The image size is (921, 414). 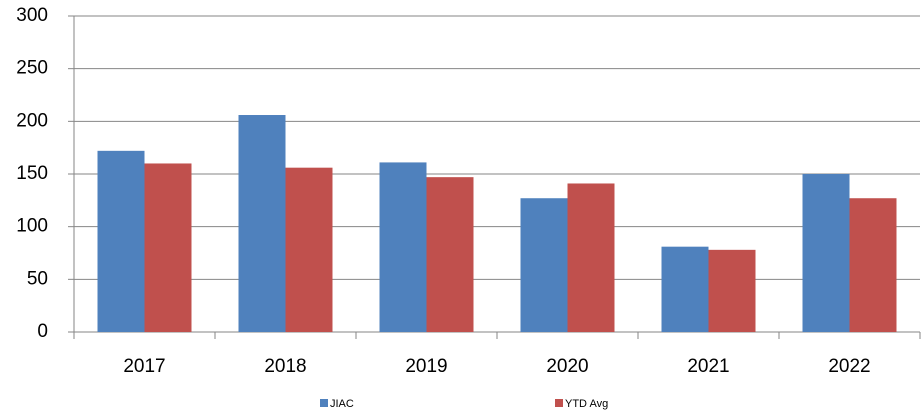 What do you see at coordinates (849, 366) in the screenshot?
I see `x-tick-label: 2022` at bounding box center [849, 366].